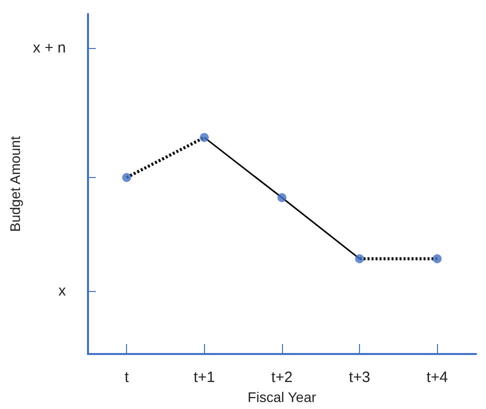  What do you see at coordinates (15, 184) in the screenshot?
I see `y-axis-title: Budget Amount` at bounding box center [15, 184].